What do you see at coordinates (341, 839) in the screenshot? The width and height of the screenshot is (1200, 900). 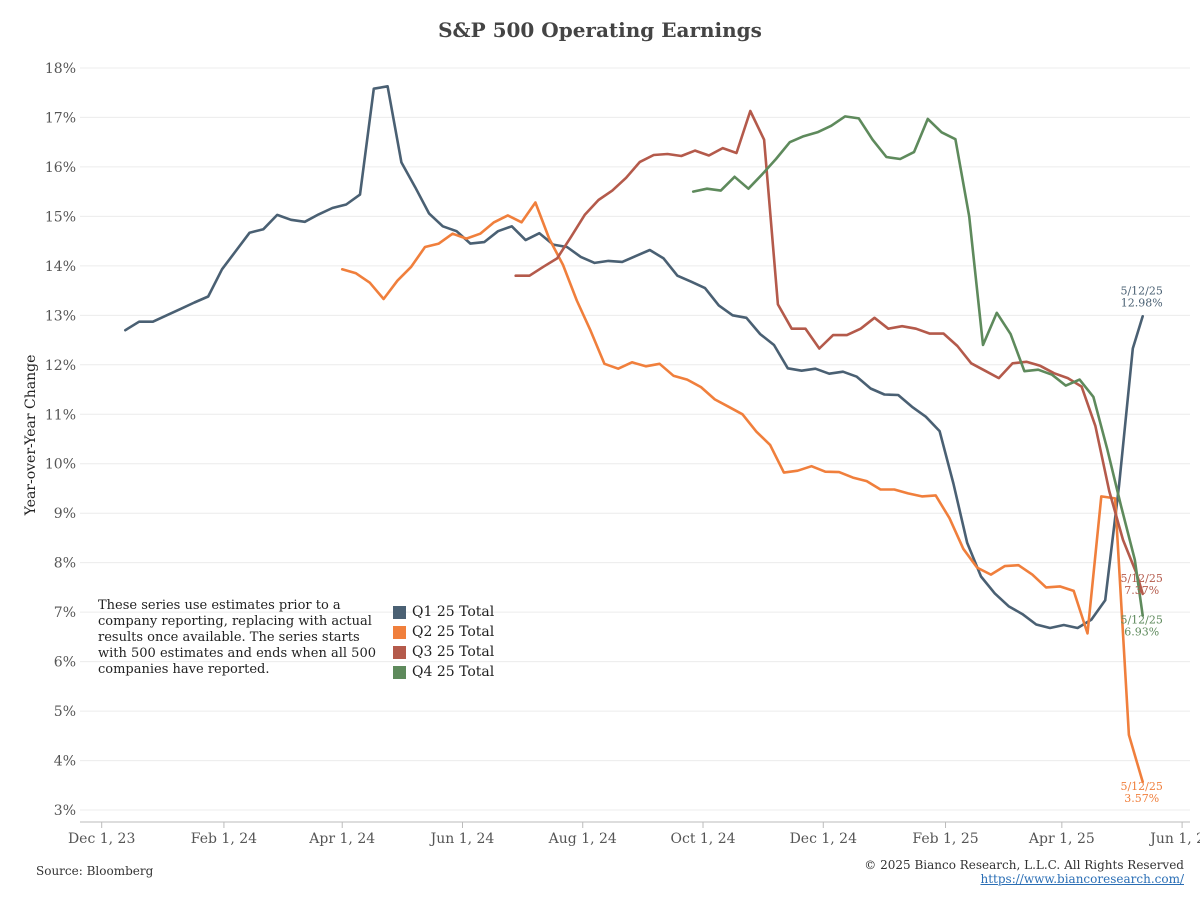 I see `x-tick-label: Apr 1, 24` at bounding box center [341, 839].